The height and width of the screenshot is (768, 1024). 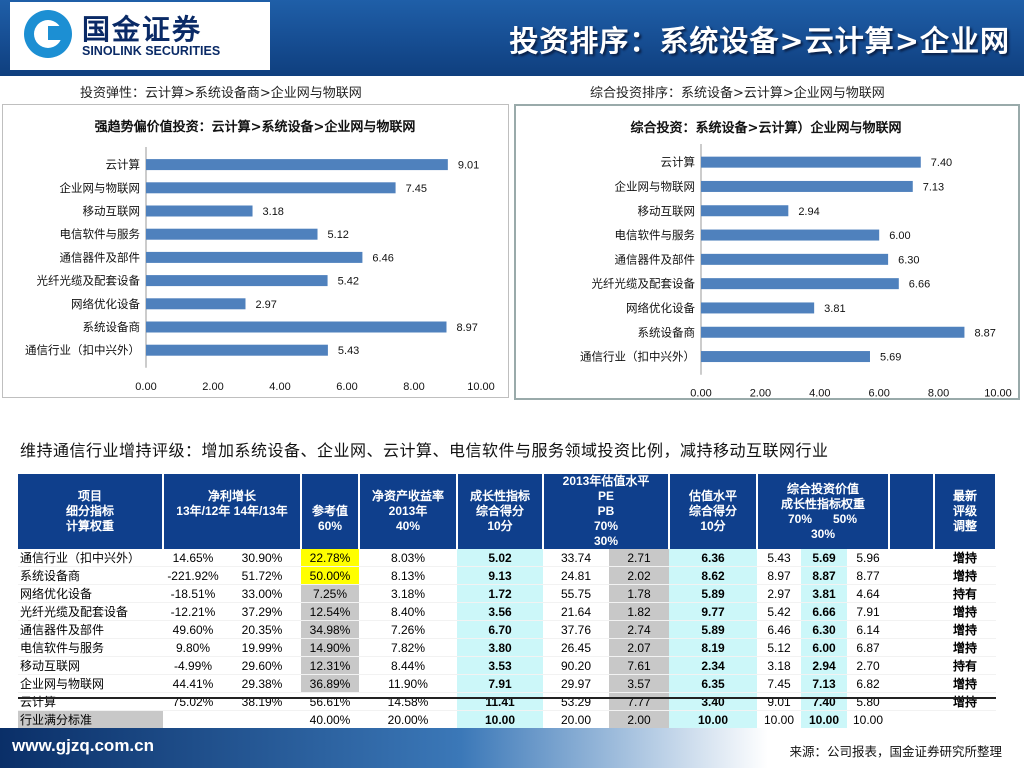 I want to click on hdr-valuation-score: 估值水平 综合得分 10分, so click(x=713, y=511).